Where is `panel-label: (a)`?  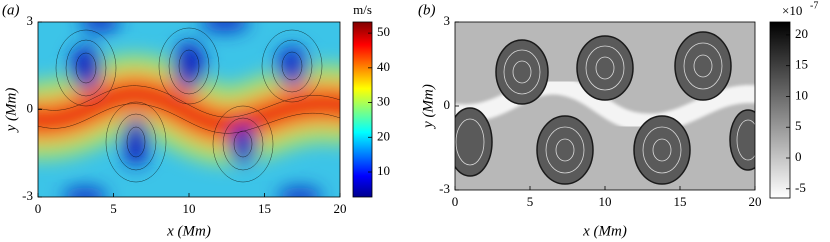
panel-label: (a) is located at coordinates (11, 10).